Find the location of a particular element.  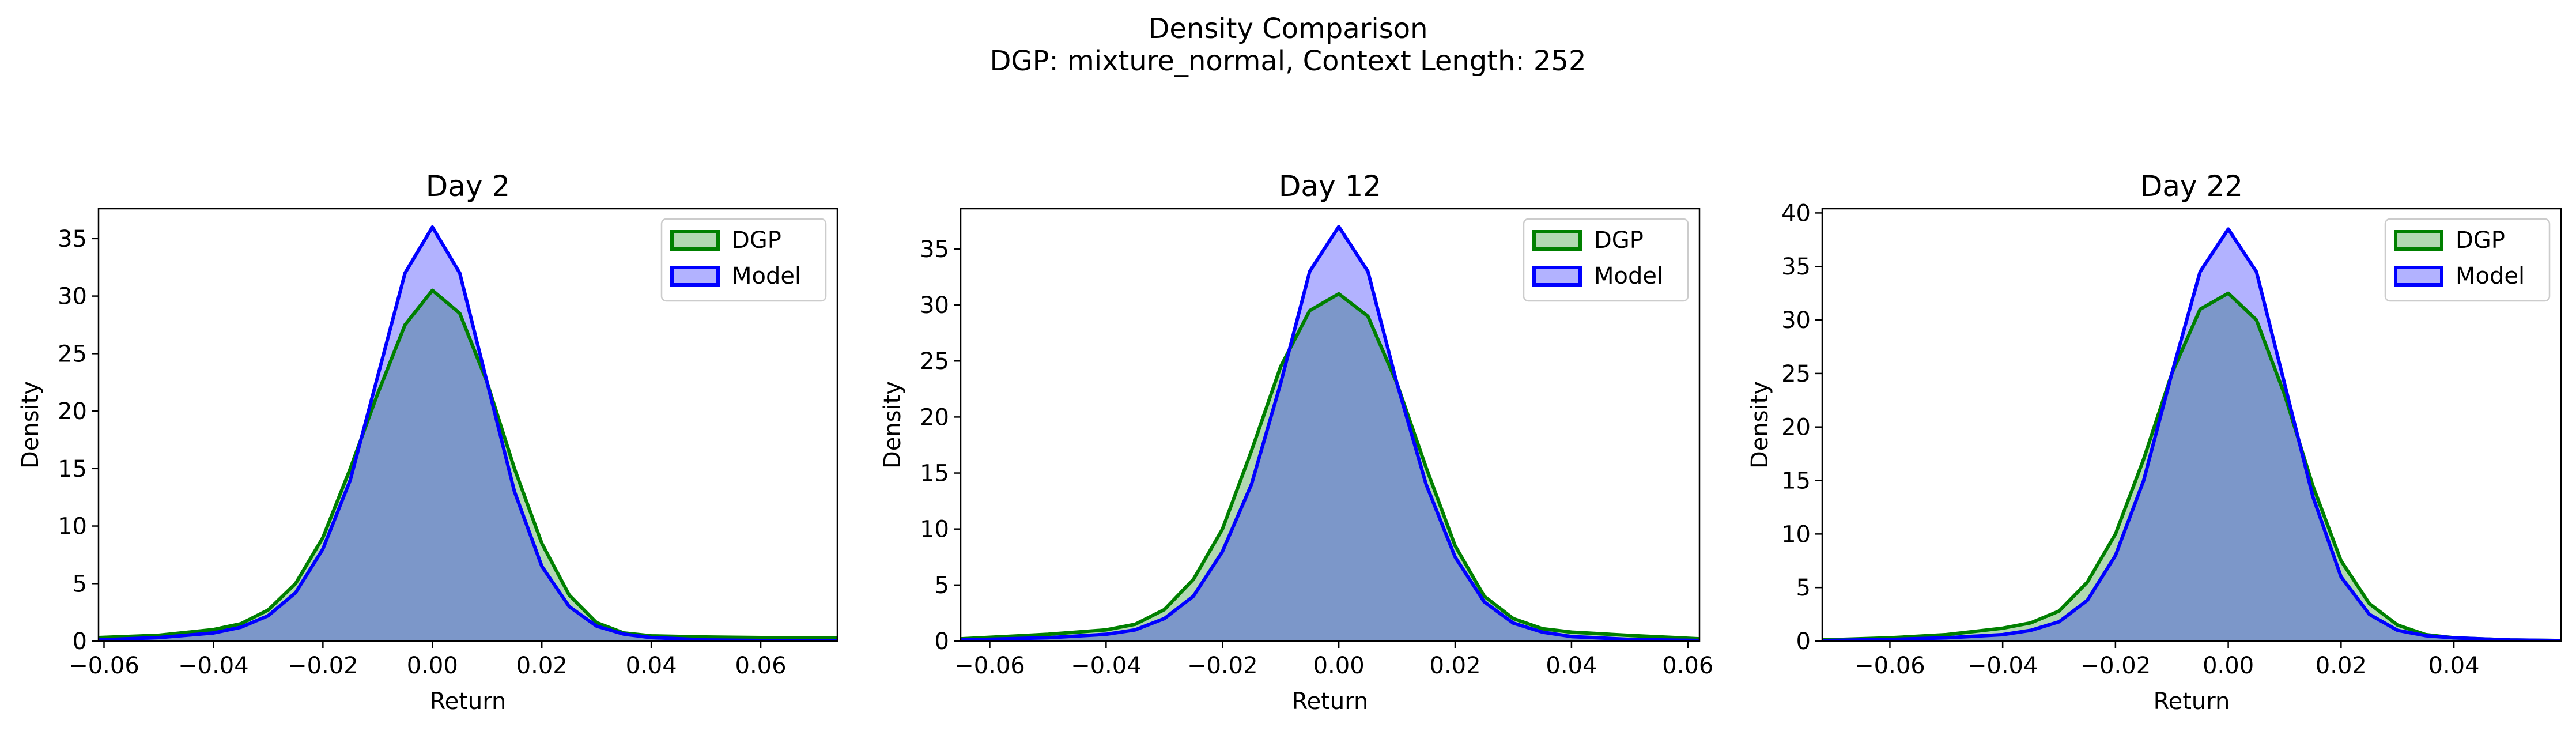

figure-title-line2: DGP: mixture_normal, Context Length: 252 is located at coordinates (1287, 61).